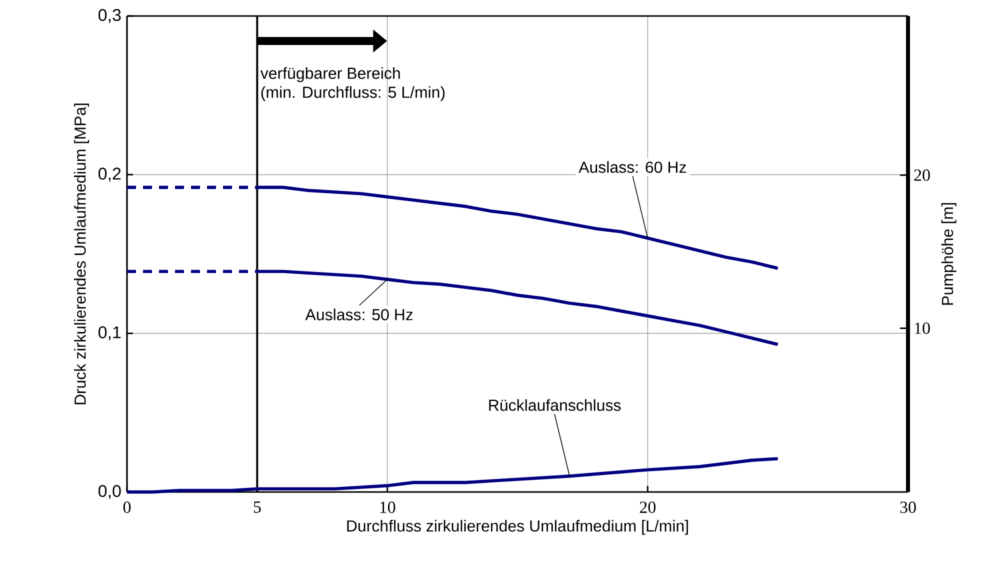 This screenshot has width=991, height=580. I want to click on y-axis-title: Druck zirkulierendes Umlaufmedium [MPa], so click(81, 254).